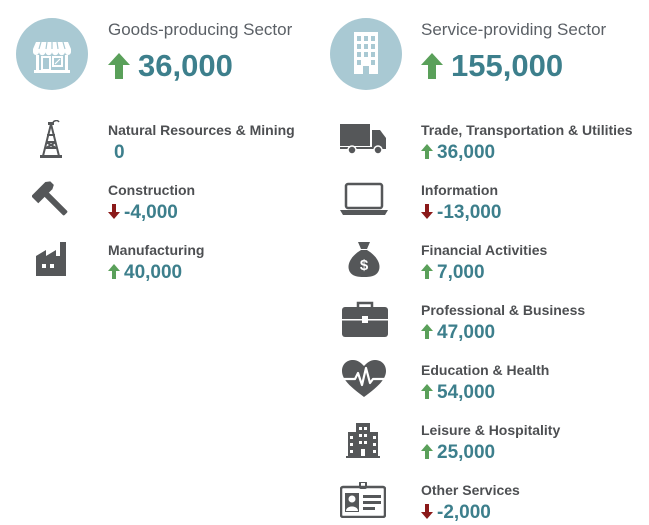  I want to click on item-value: 40,000, so click(145, 273).